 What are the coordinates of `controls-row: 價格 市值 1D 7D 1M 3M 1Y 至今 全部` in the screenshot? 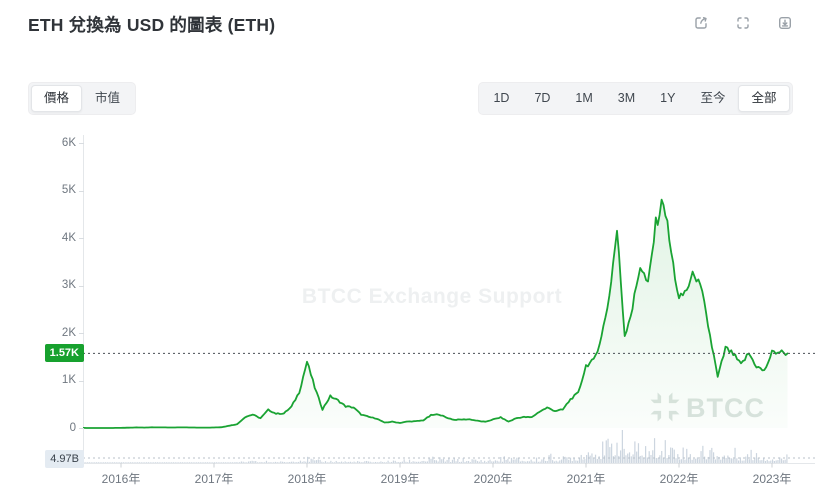 It's located at (410, 98).